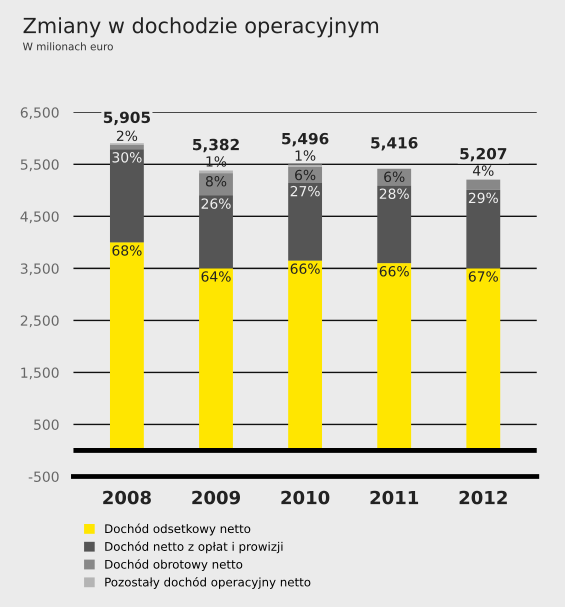  What do you see at coordinates (127, 136) in the screenshot?
I see `annotation: 2%` at bounding box center [127, 136].